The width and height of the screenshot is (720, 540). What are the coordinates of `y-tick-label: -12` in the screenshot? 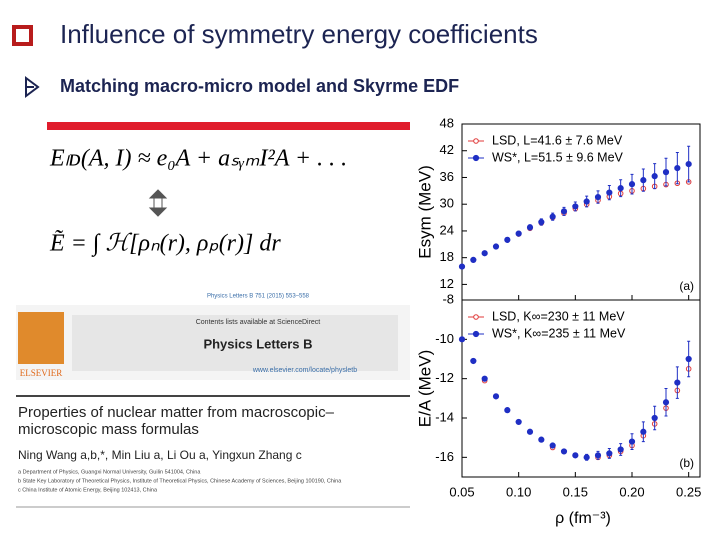 It's located at (444, 377).